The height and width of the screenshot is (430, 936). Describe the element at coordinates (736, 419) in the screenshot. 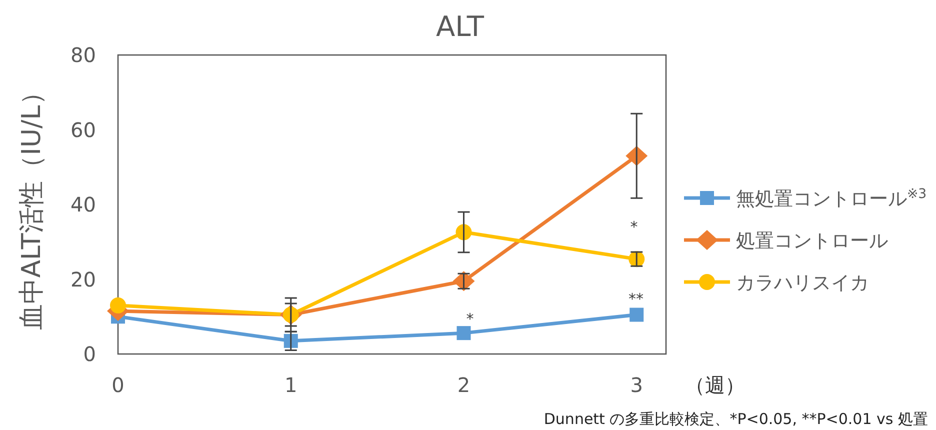

I see `text: Dunnett の多重比較検定、*P<0.05, **P<0.01 vs 処置` at that location.